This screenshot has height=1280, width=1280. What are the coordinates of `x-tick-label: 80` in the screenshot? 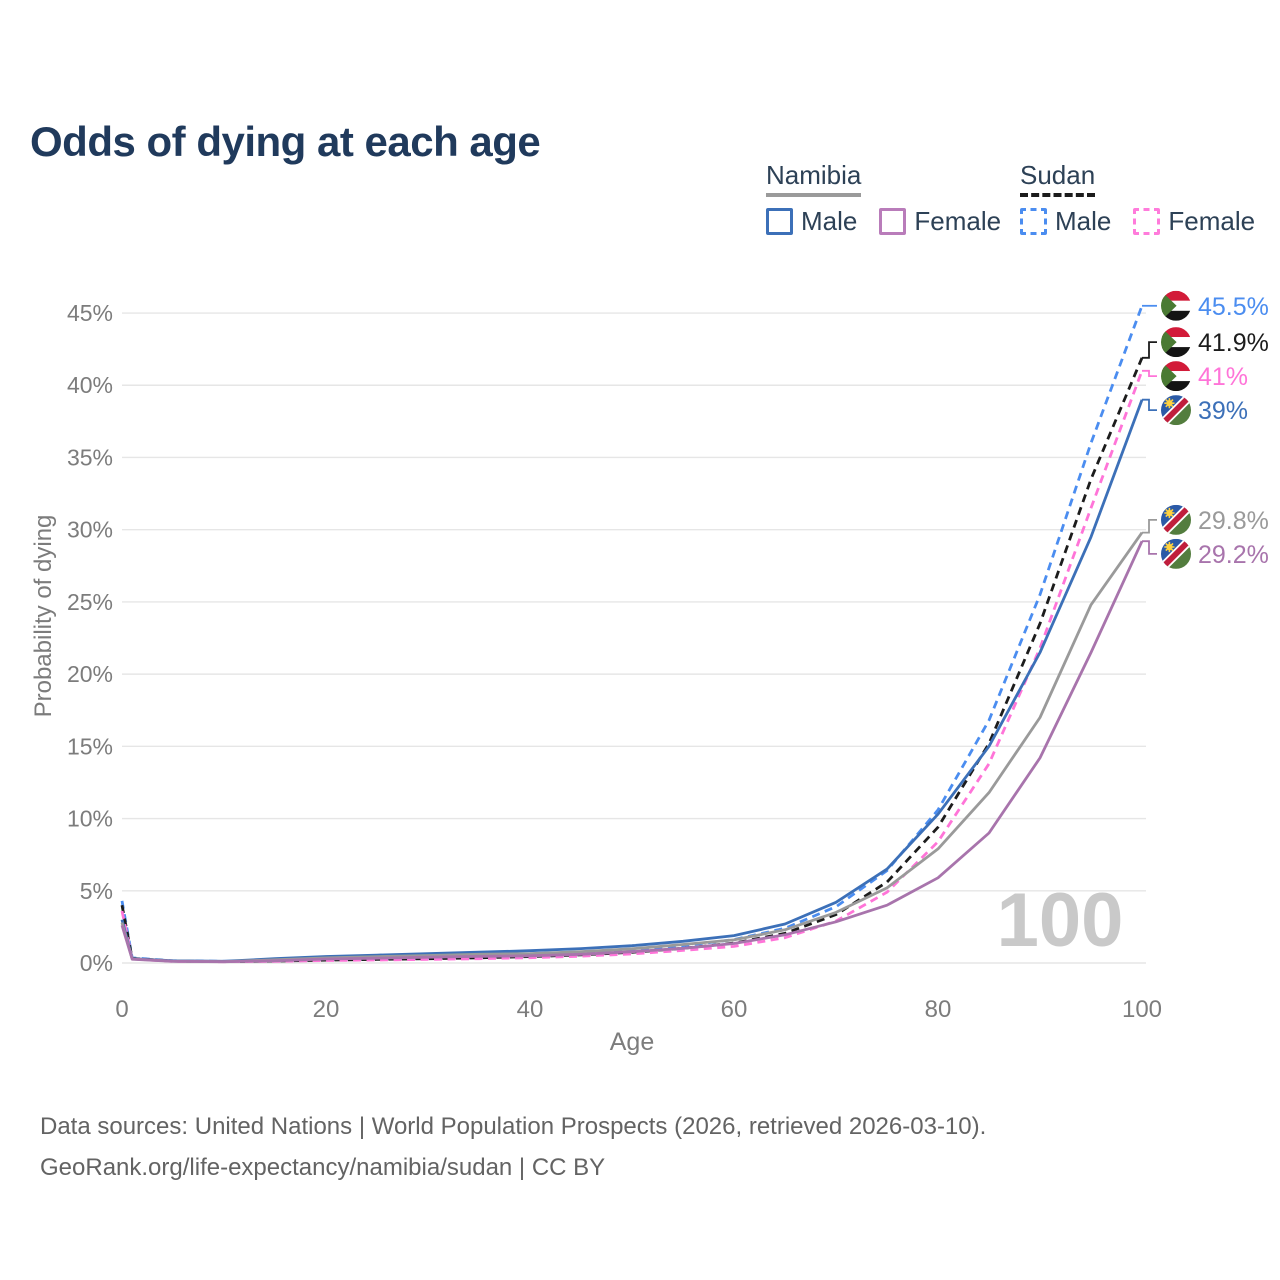 It's located at (938, 1009).